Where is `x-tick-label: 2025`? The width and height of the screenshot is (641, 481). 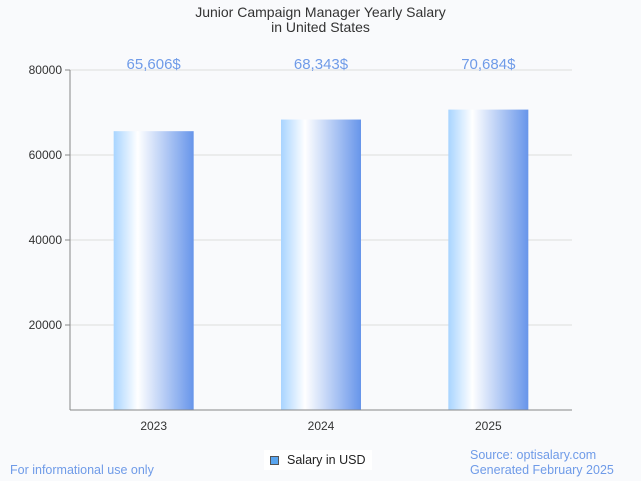 x-tick-label: 2025 is located at coordinates (488, 426).